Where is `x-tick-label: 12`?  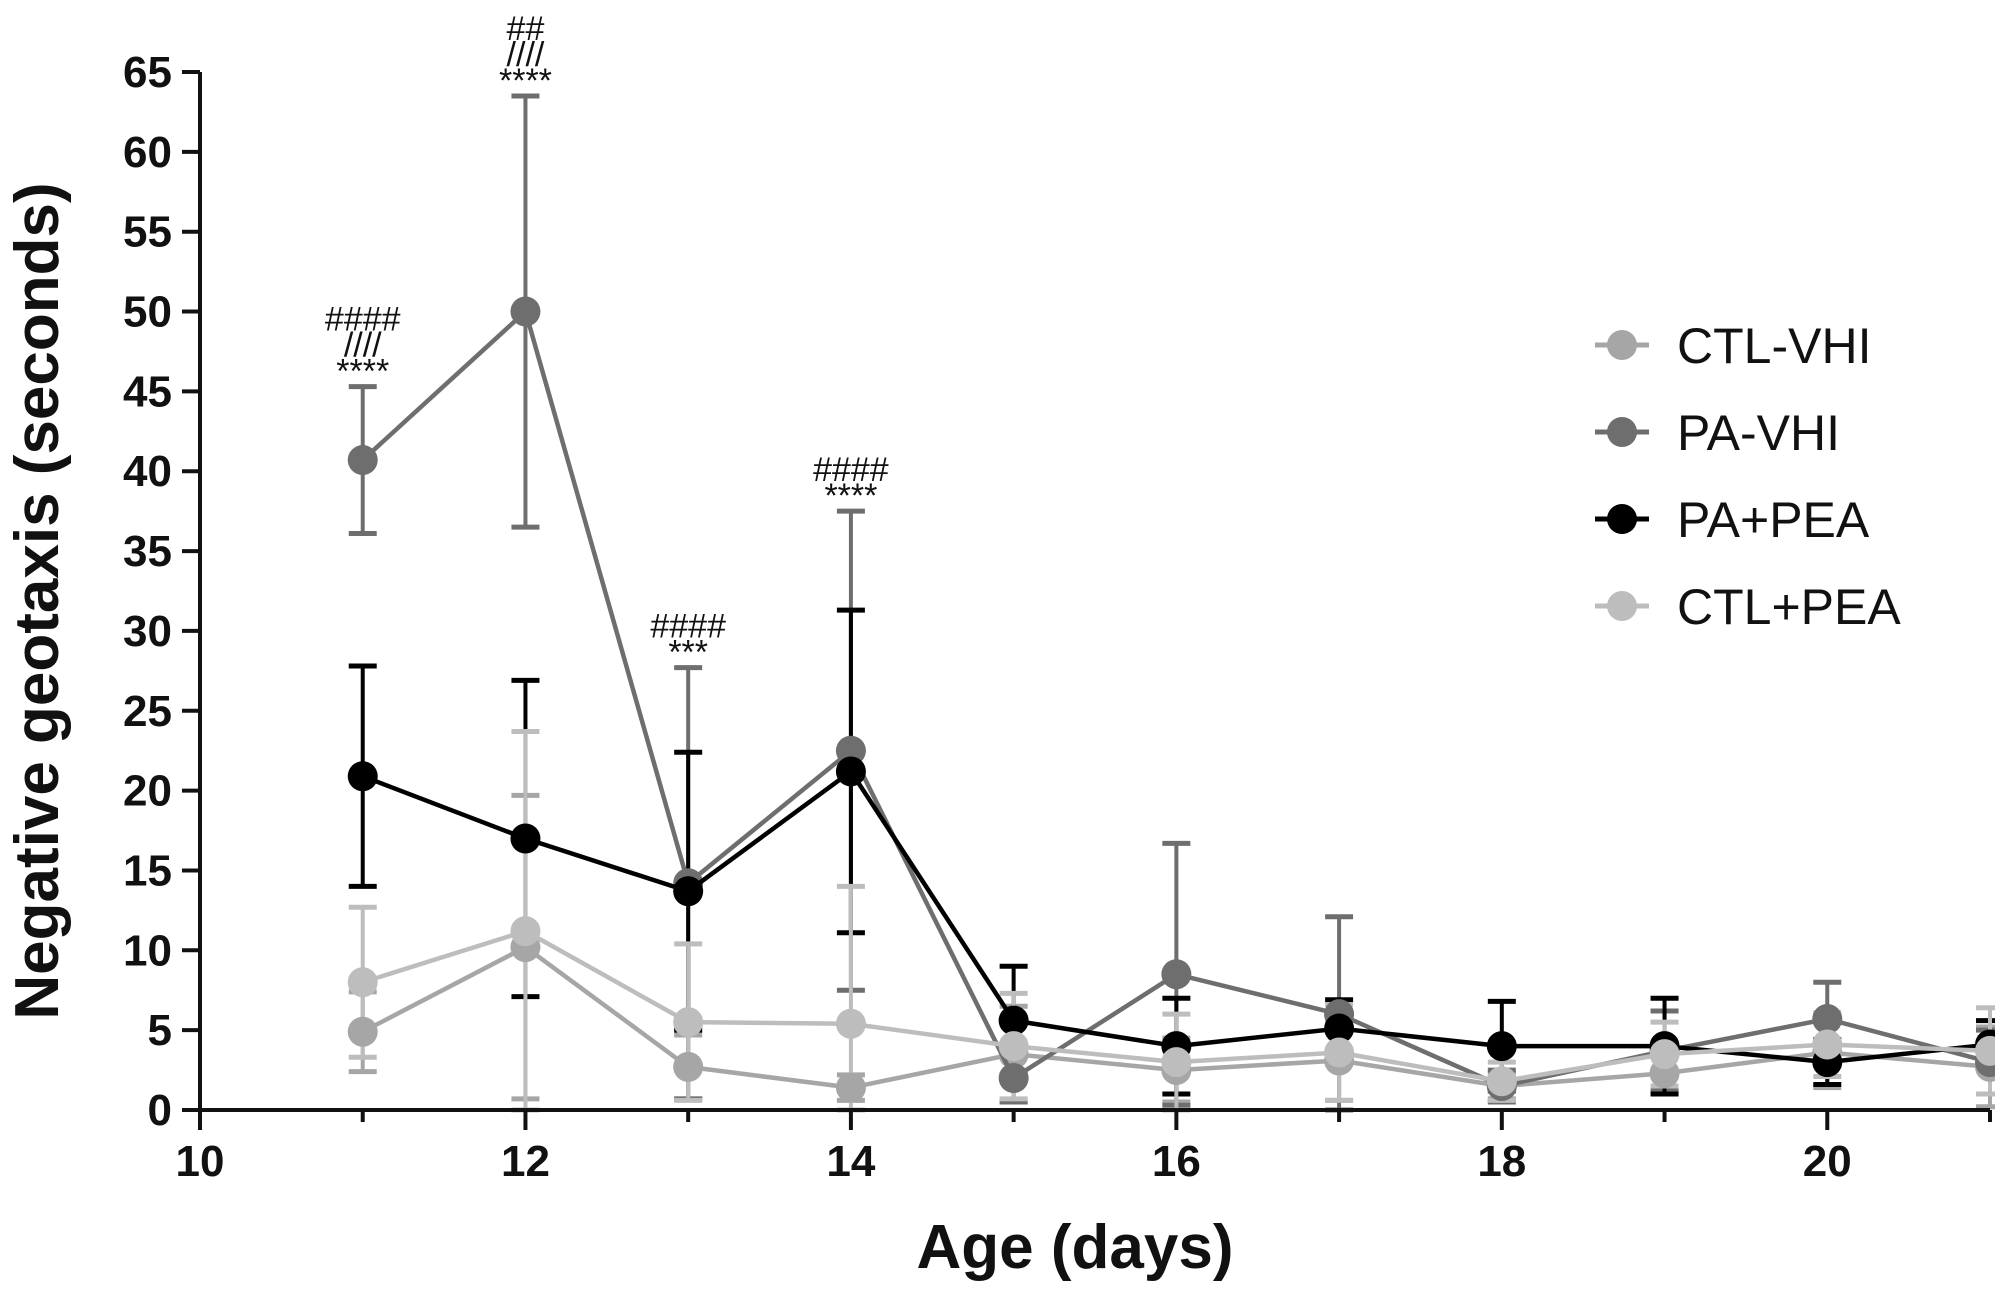 x-tick-label: 12 is located at coordinates (525, 1161).